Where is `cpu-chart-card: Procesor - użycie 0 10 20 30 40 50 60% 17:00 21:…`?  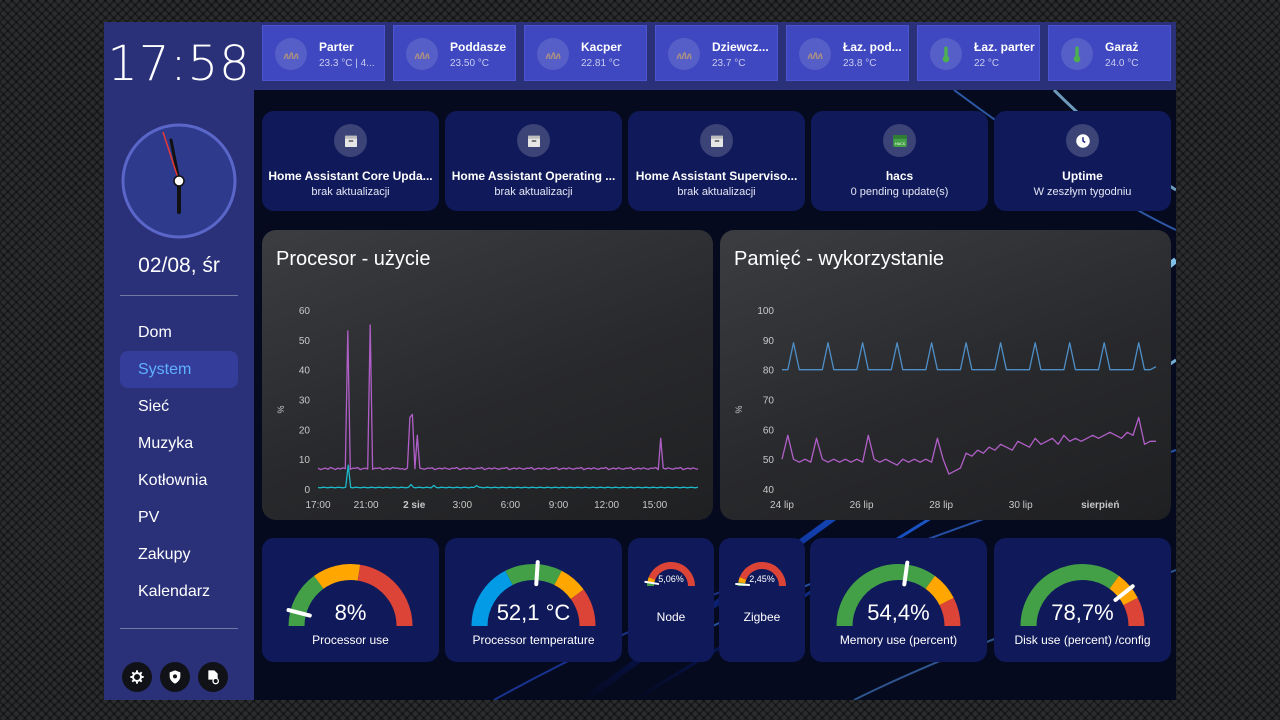
cpu-chart-card: Procesor - użycie 0 10 20 30 40 50 60% 17:00 21:… is located at coordinates (487, 375).